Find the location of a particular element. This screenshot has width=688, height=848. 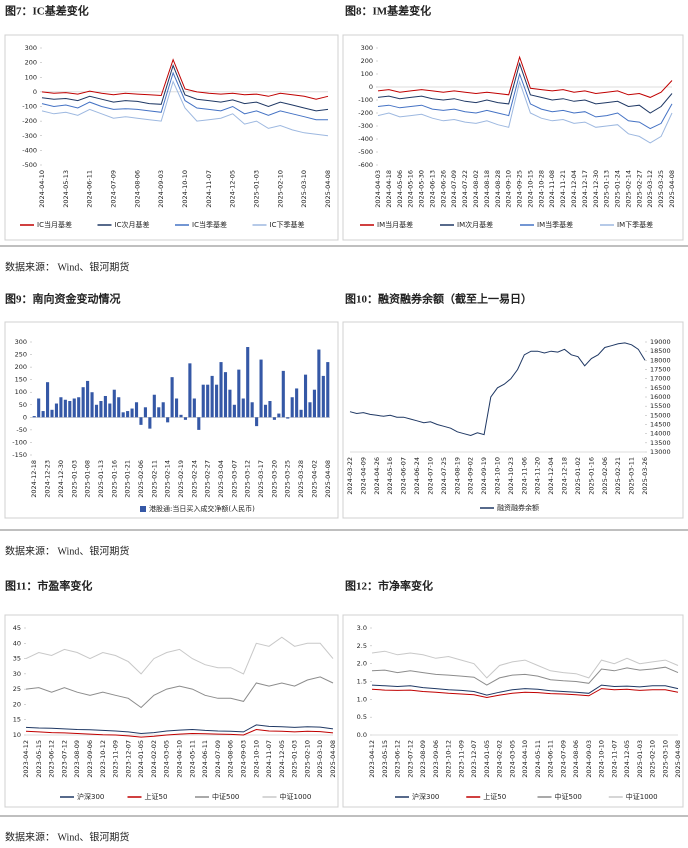

x-tick-label: 2024-05-16 is located at coordinates (411, 189).